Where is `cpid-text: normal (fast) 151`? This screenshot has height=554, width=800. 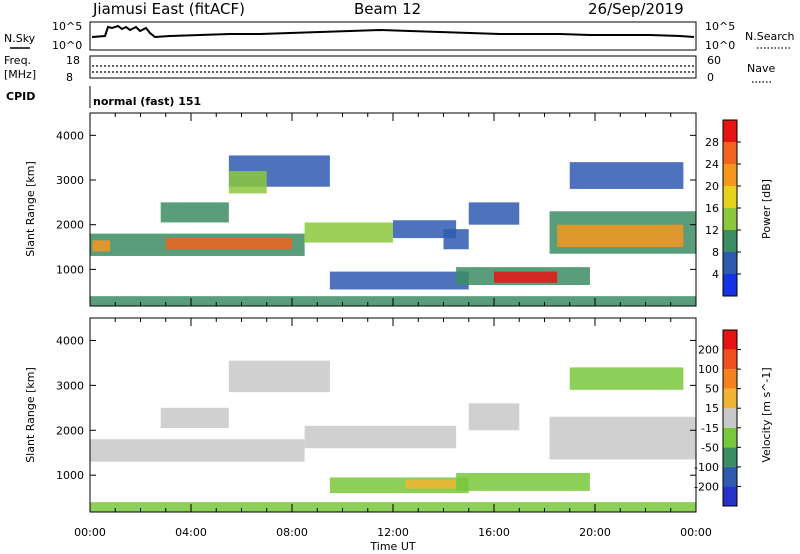 cpid-text: normal (fast) 151 is located at coordinates (147, 101).